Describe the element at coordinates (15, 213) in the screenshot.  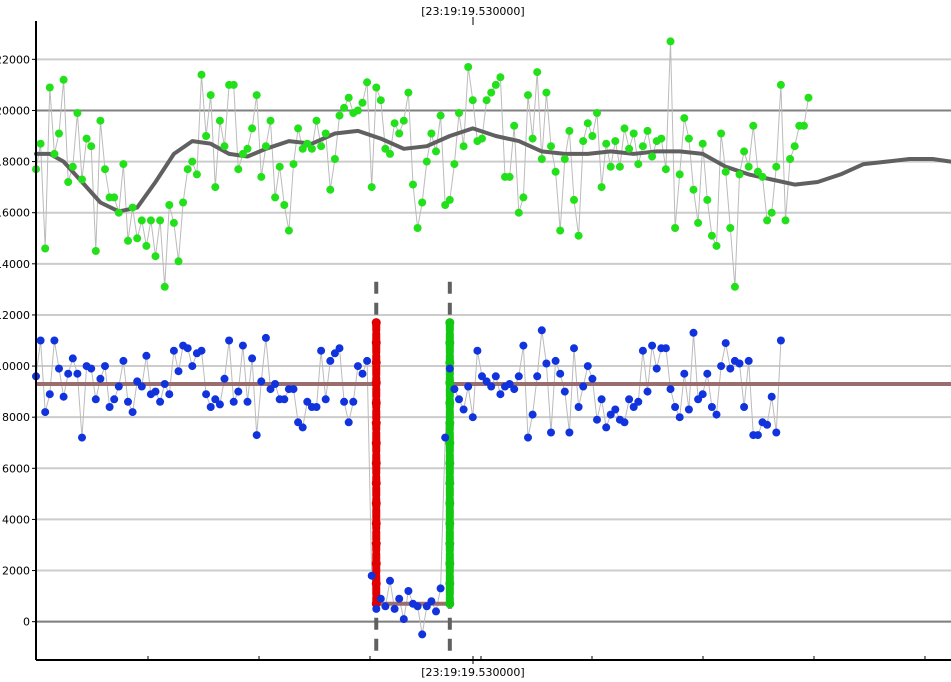
I see `y-tick-label: 16000` at that location.